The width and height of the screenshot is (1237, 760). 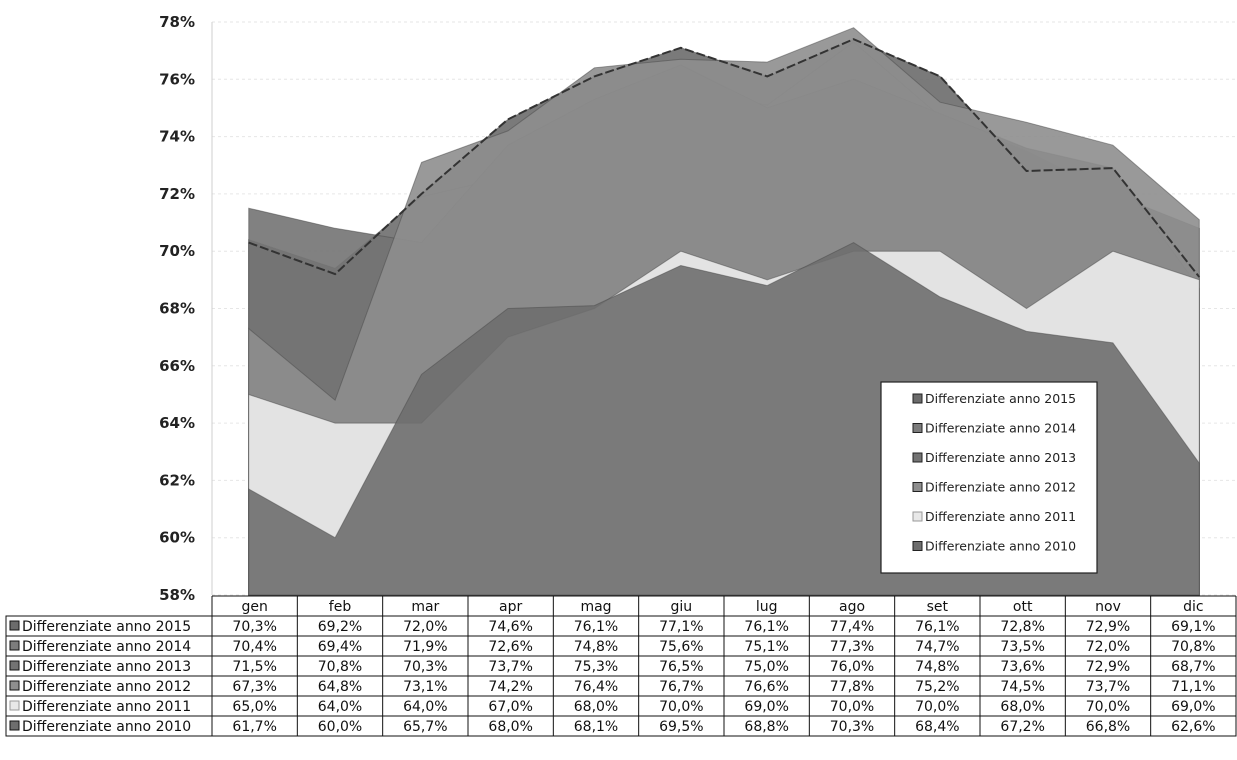 What do you see at coordinates (766, 667) in the screenshot?
I see `data-label: 75,0%` at bounding box center [766, 667].